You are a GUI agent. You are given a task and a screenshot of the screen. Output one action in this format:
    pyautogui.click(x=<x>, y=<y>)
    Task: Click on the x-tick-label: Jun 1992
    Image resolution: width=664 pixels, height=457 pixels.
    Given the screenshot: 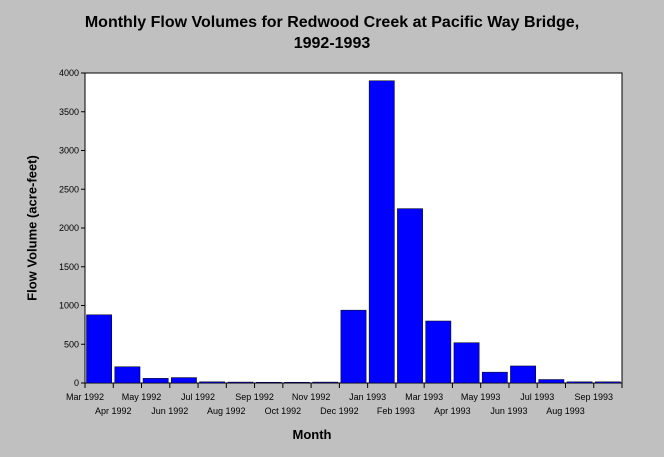 What is the action you would take?
    pyautogui.click(x=169, y=411)
    